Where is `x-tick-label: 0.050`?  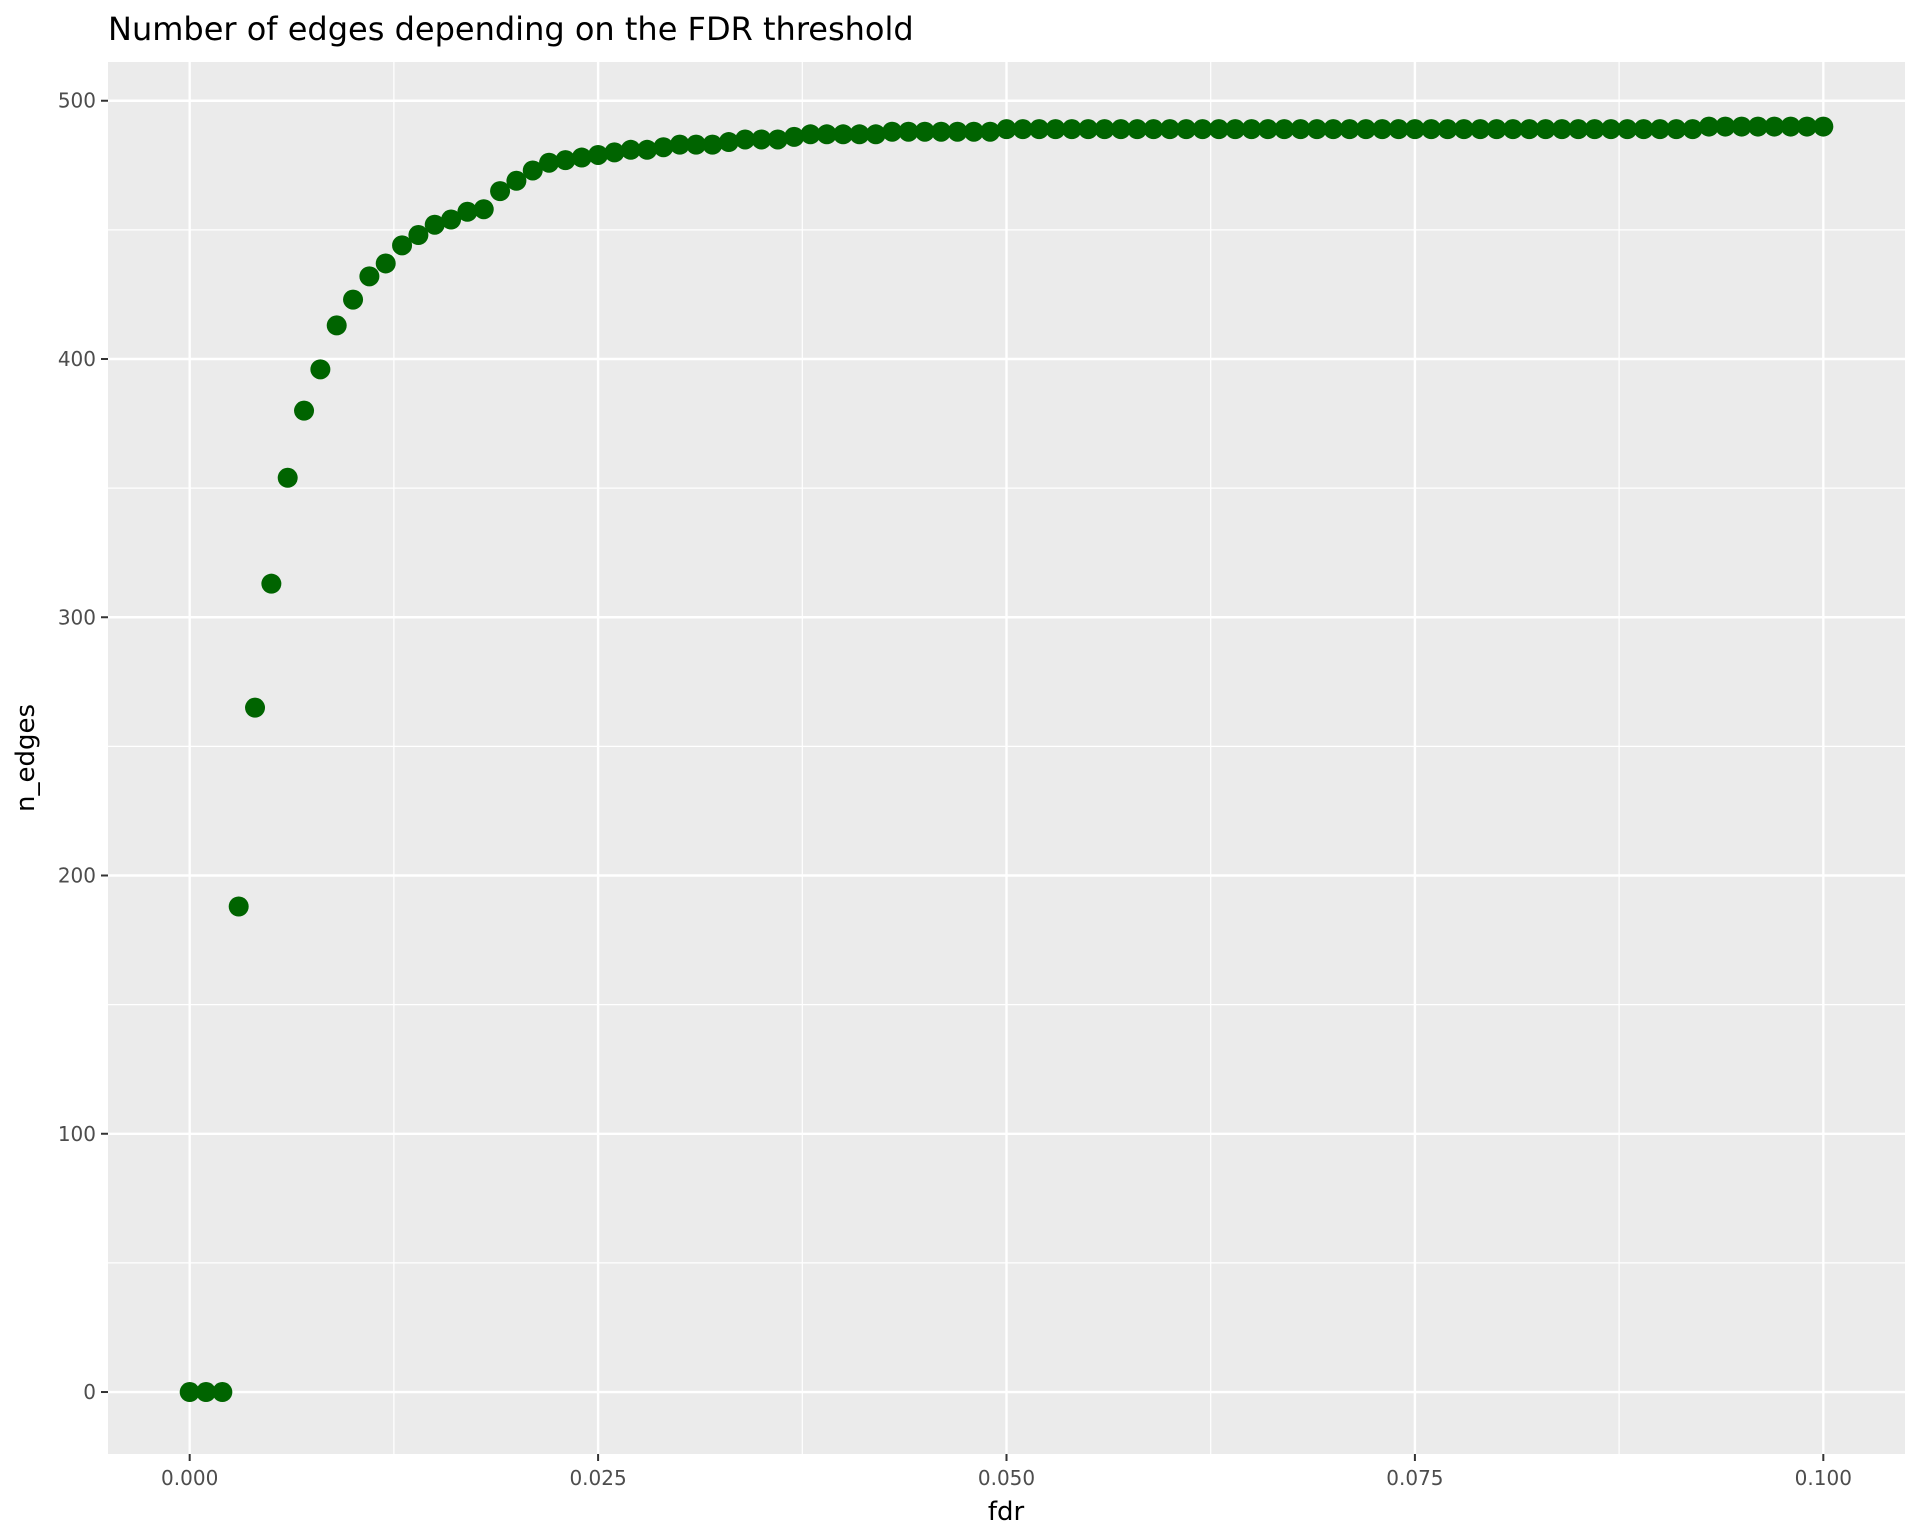
x-tick-label: 0.050 is located at coordinates (1006, 1478).